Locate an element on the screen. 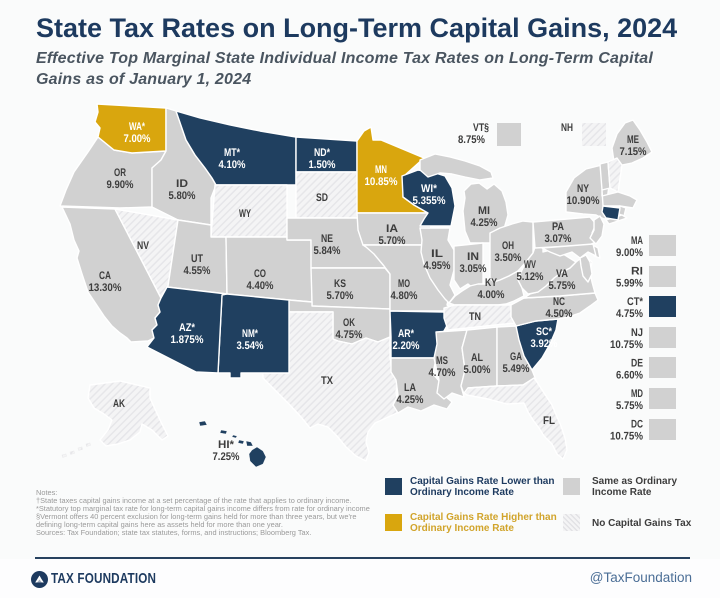 The width and height of the screenshot is (720, 598). svg-text: ND* is located at coordinates (322, 153).